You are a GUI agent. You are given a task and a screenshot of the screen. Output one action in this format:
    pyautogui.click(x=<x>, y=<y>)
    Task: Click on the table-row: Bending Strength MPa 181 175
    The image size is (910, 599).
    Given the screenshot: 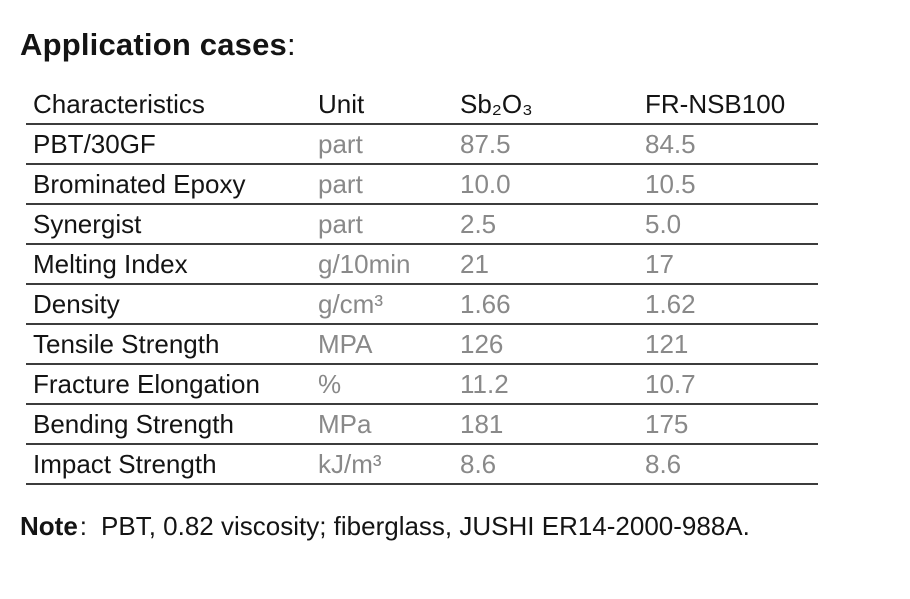 What is the action you would take?
    pyautogui.click(x=422, y=425)
    